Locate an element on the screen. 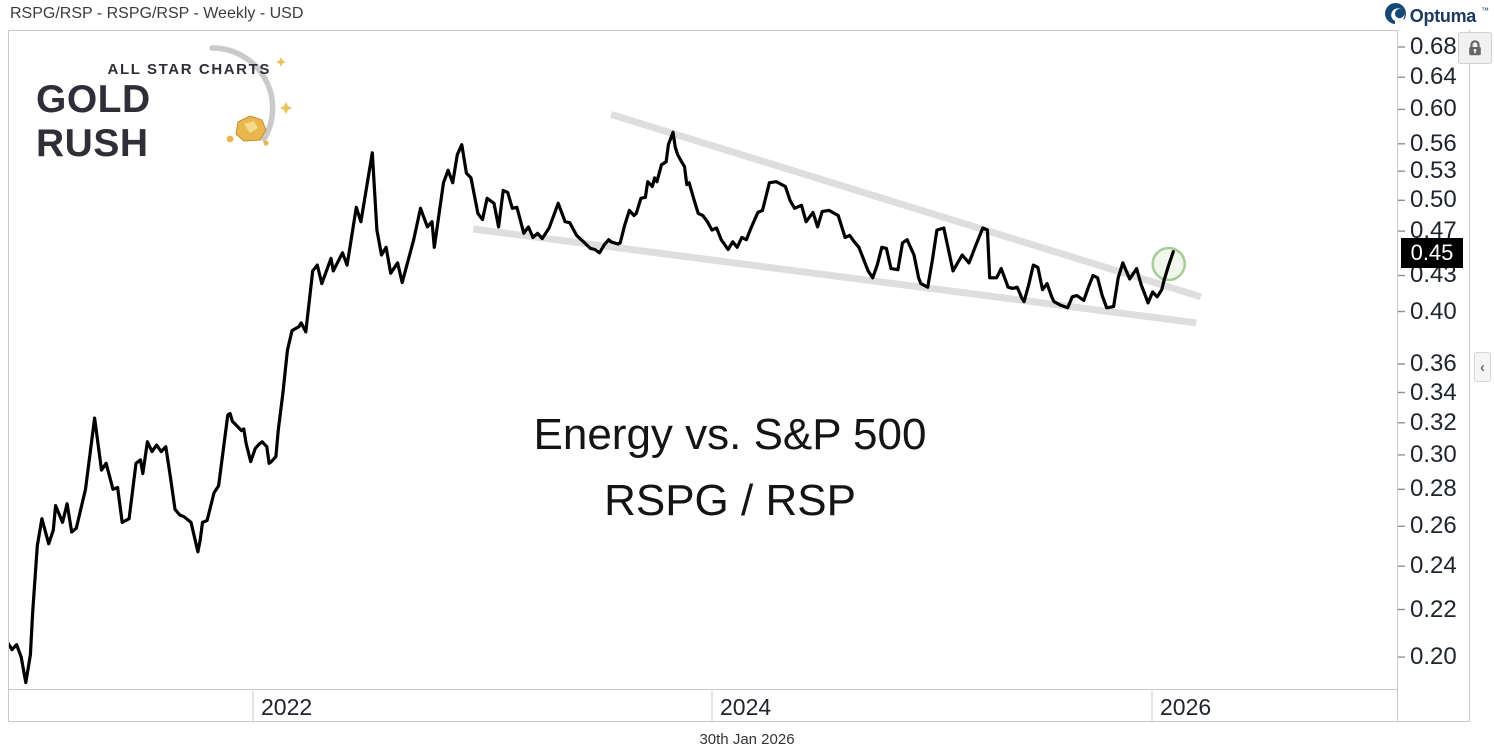 This screenshot has height=756, width=1494. x-year-label: 2024 is located at coordinates (746, 707).